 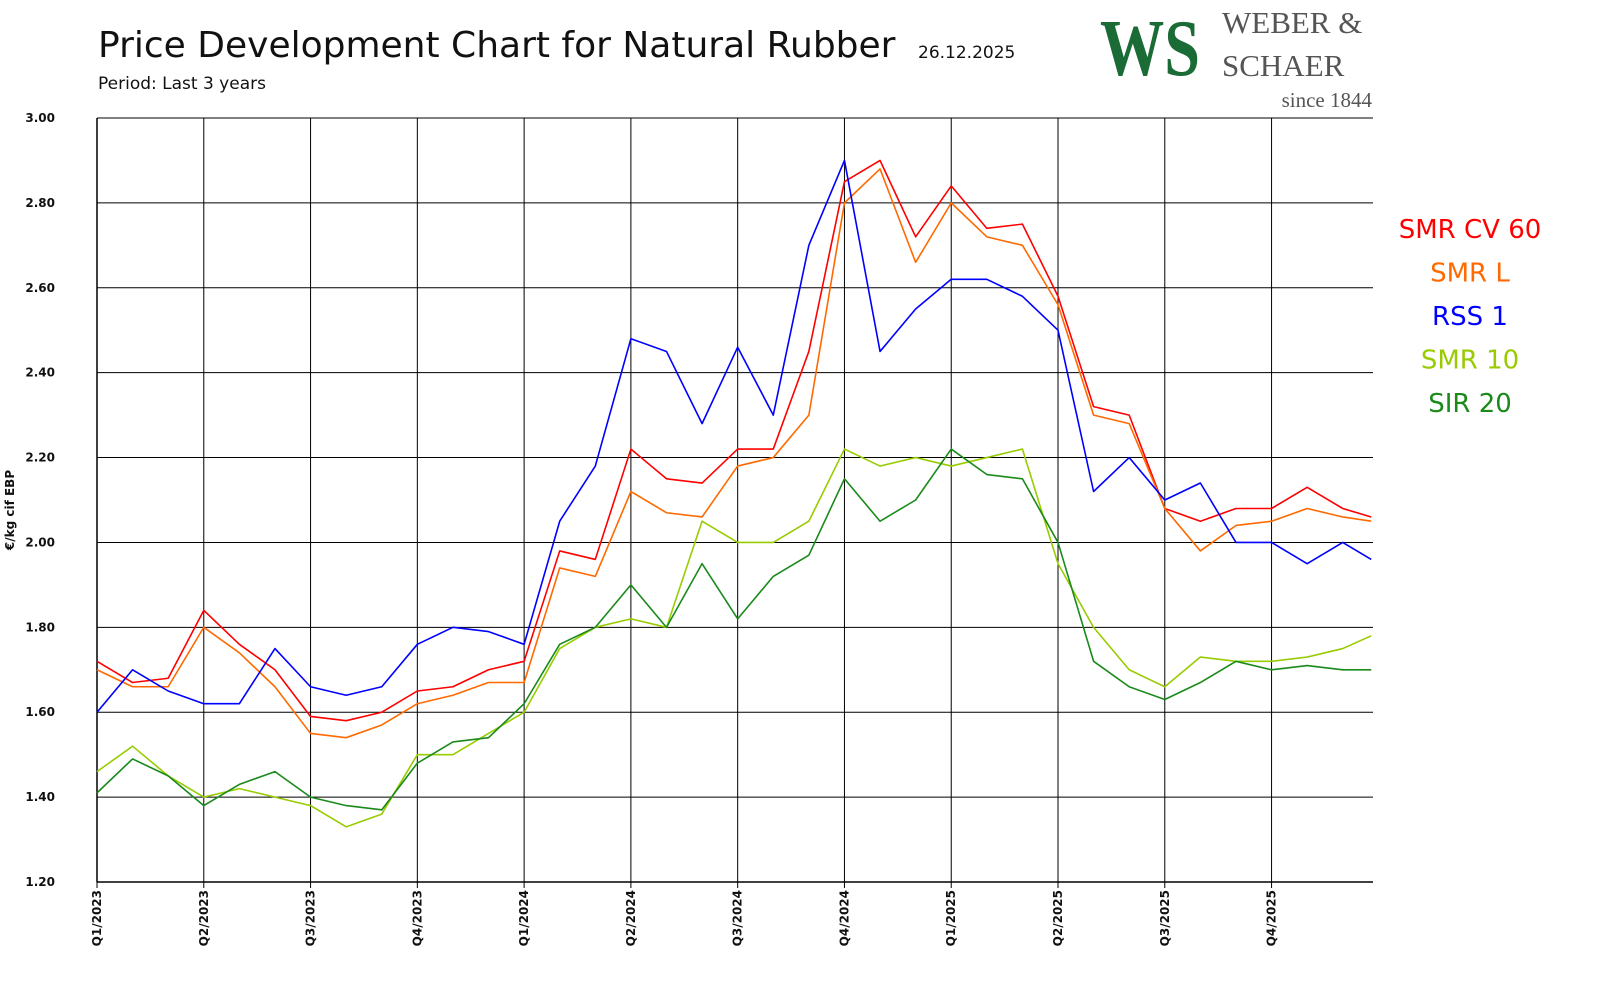 I want to click on x-tick-label: Q1/2024, so click(x=524, y=918).